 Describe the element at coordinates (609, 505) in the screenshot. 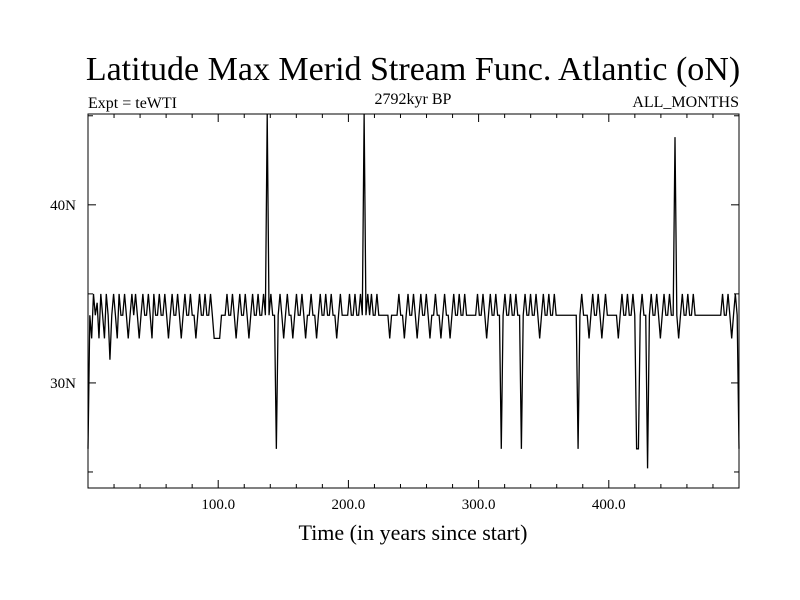

I see `x-tick-label: 400.0` at that location.